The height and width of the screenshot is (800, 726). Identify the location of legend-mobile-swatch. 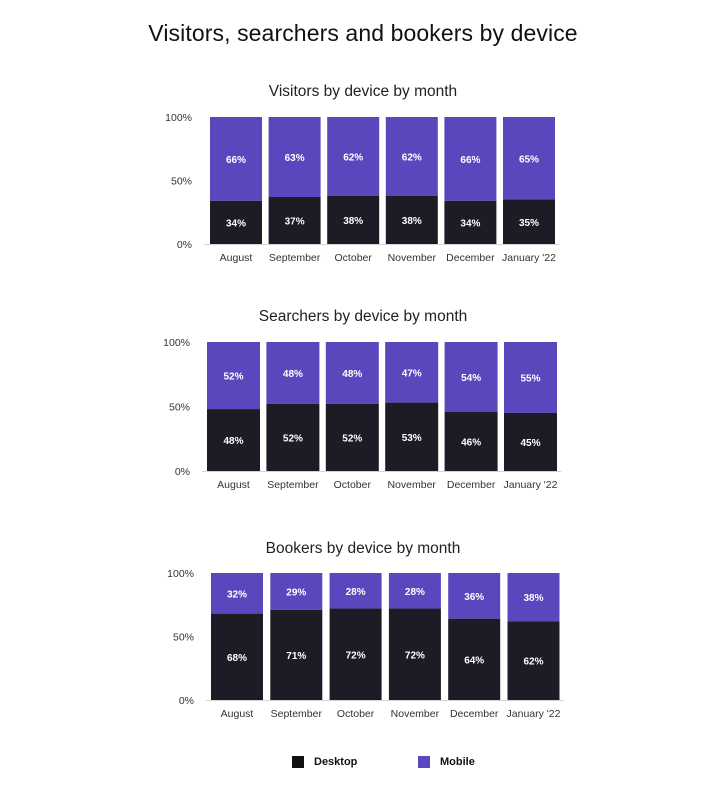
(424, 762).